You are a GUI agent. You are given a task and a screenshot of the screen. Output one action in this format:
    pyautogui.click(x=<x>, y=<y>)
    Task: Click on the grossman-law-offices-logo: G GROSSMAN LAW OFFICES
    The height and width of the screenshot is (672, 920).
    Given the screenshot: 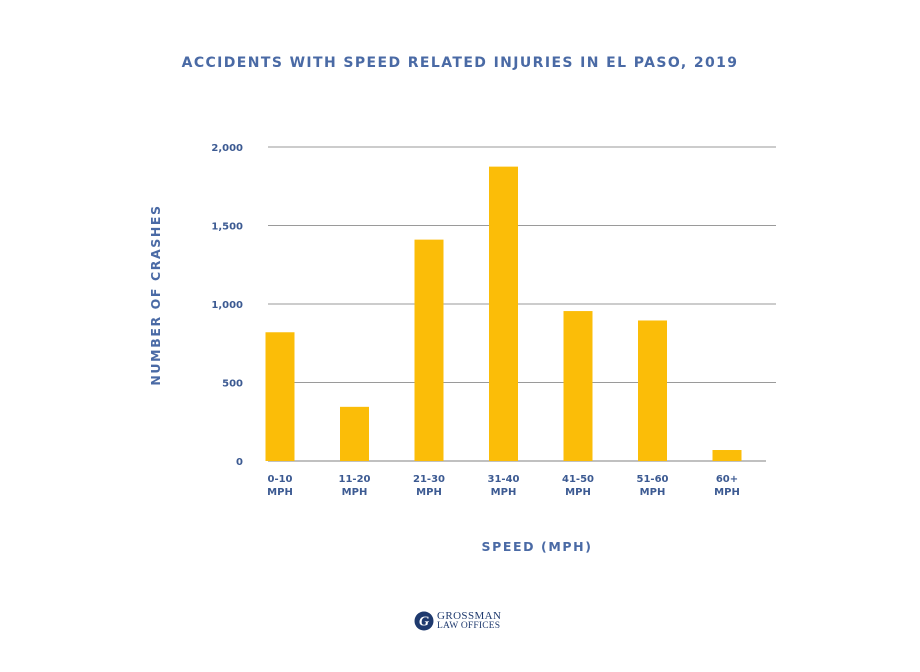 What is the action you would take?
    pyautogui.click(x=457, y=621)
    